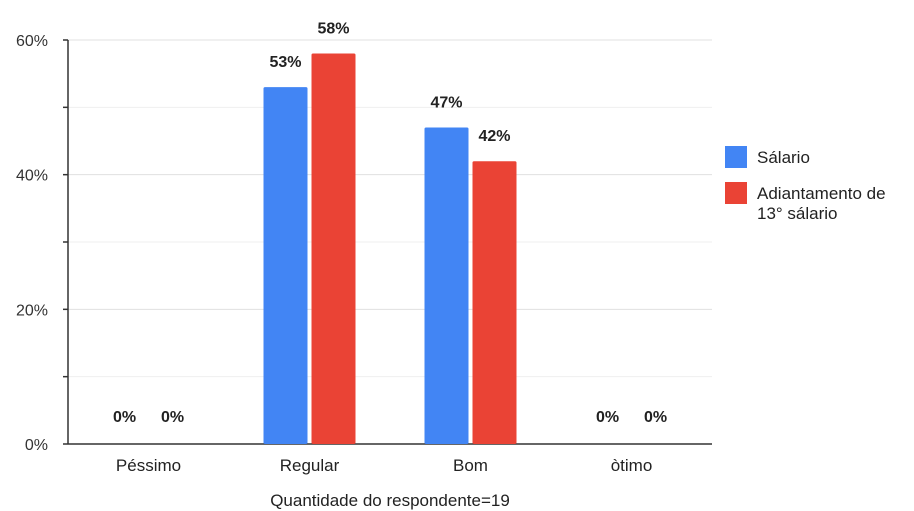 This screenshot has width=914, height=511. What do you see at coordinates (32, 310) in the screenshot?
I see `y-tick-label: 20%` at bounding box center [32, 310].